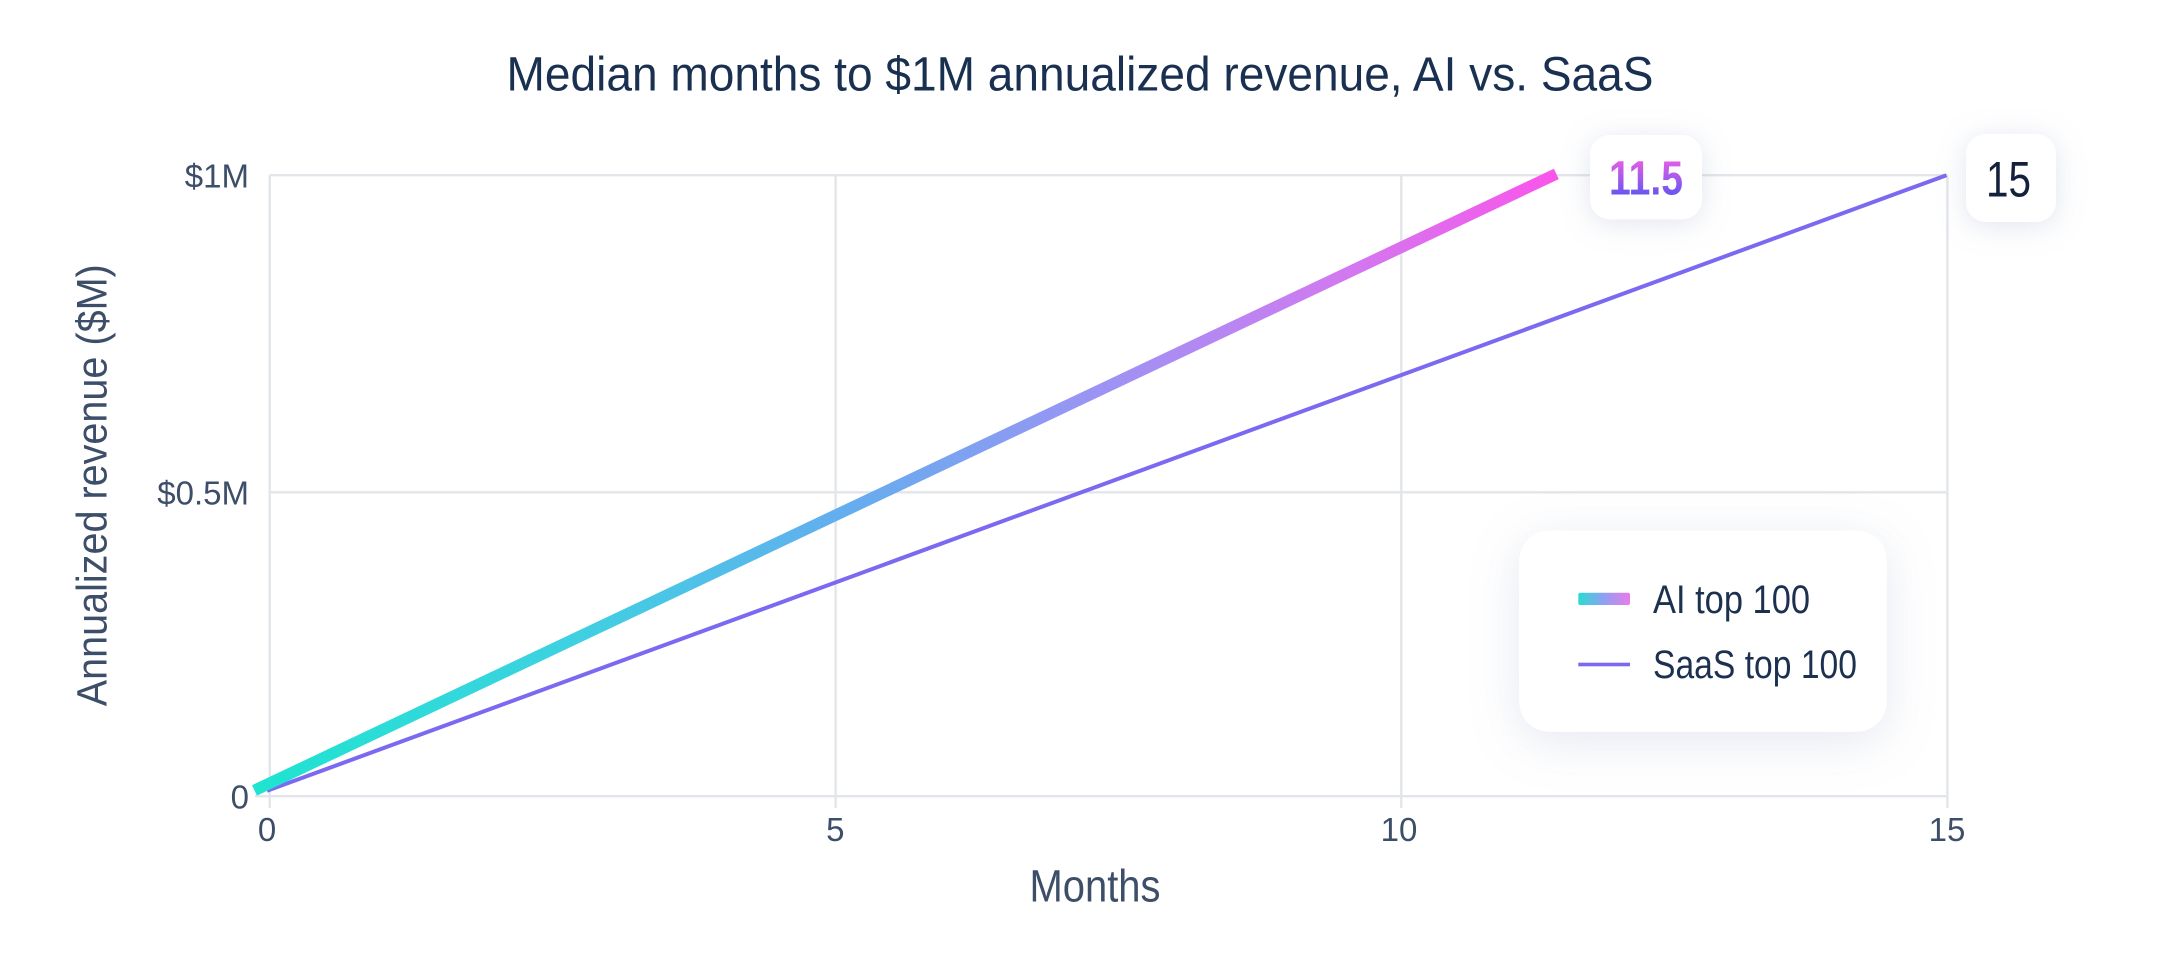 The image size is (2160, 960). I want to click on svg-text: Months, so click(1095, 886).